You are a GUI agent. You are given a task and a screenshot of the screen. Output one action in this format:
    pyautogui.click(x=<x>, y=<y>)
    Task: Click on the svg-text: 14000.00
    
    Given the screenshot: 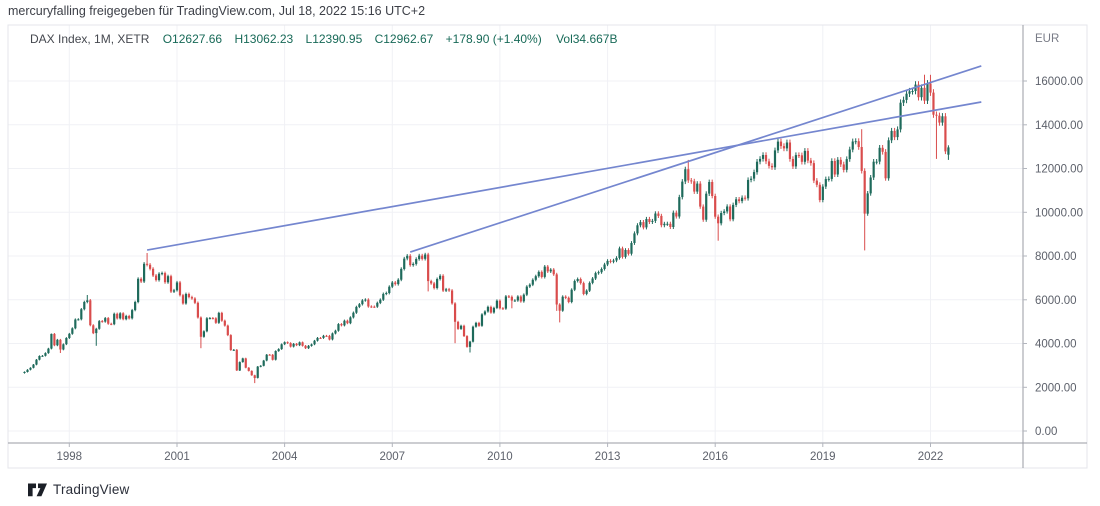 What is the action you would take?
    pyautogui.click(x=1059, y=126)
    